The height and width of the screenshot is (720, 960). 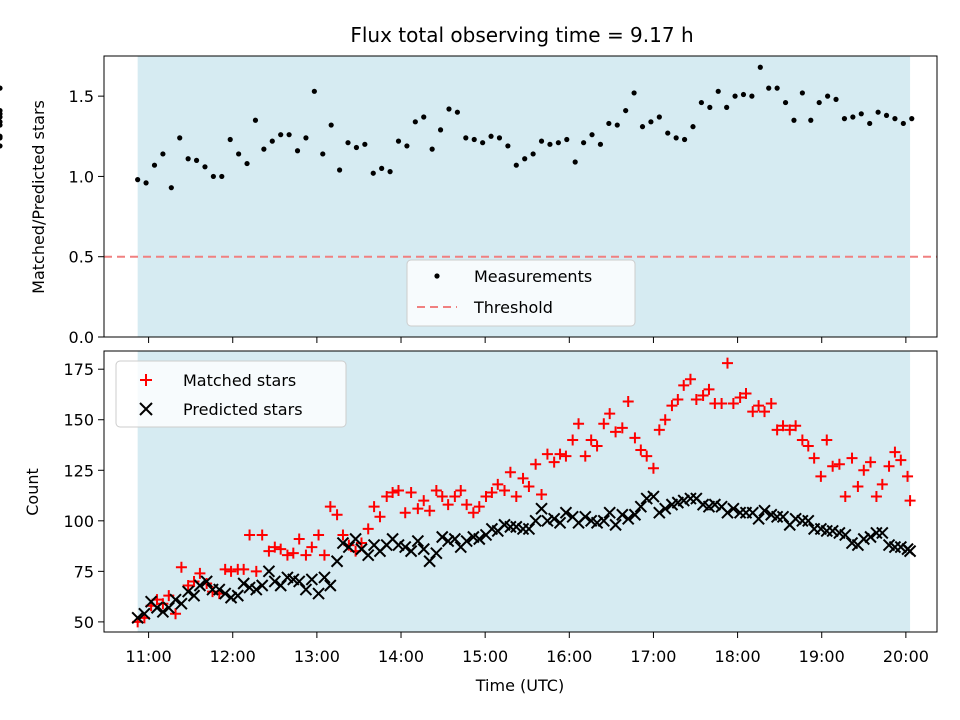 I want to click on x-tick-label: 12:00, so click(x=233, y=656).